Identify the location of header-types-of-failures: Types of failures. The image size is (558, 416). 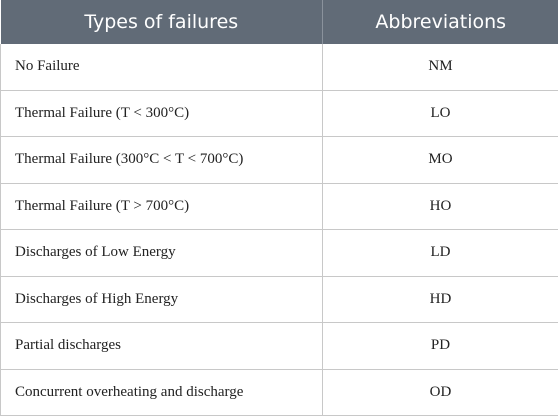
(162, 22).